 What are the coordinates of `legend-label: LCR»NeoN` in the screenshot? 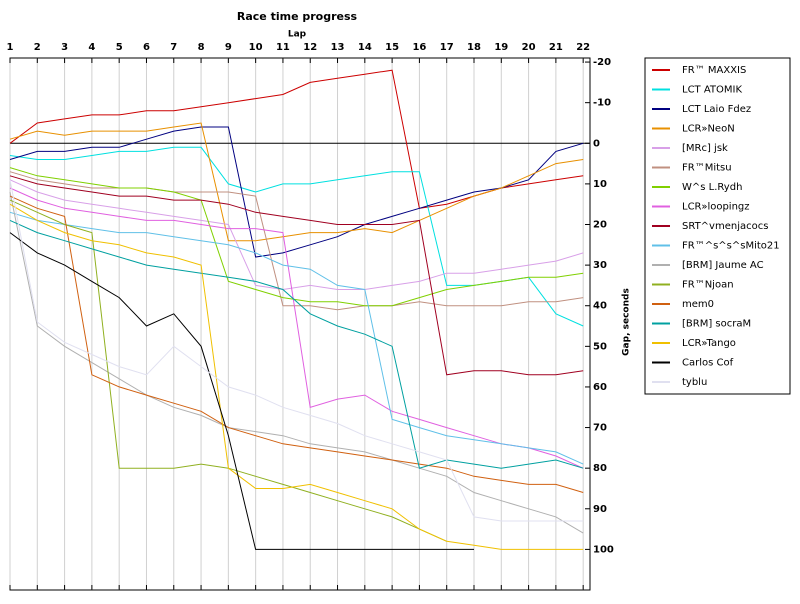 It's located at (708, 129).